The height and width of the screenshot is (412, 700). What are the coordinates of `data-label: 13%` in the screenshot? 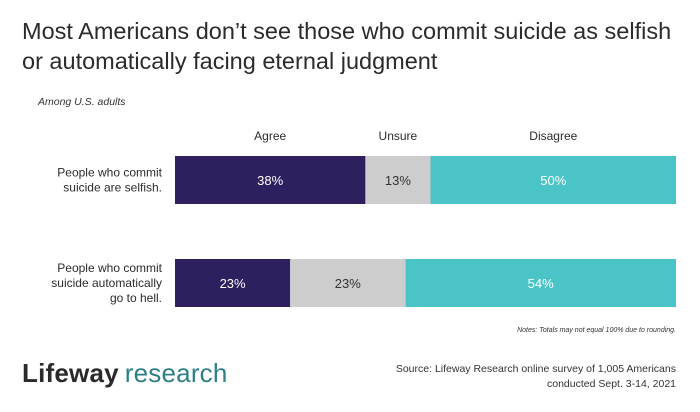 It's located at (398, 180).